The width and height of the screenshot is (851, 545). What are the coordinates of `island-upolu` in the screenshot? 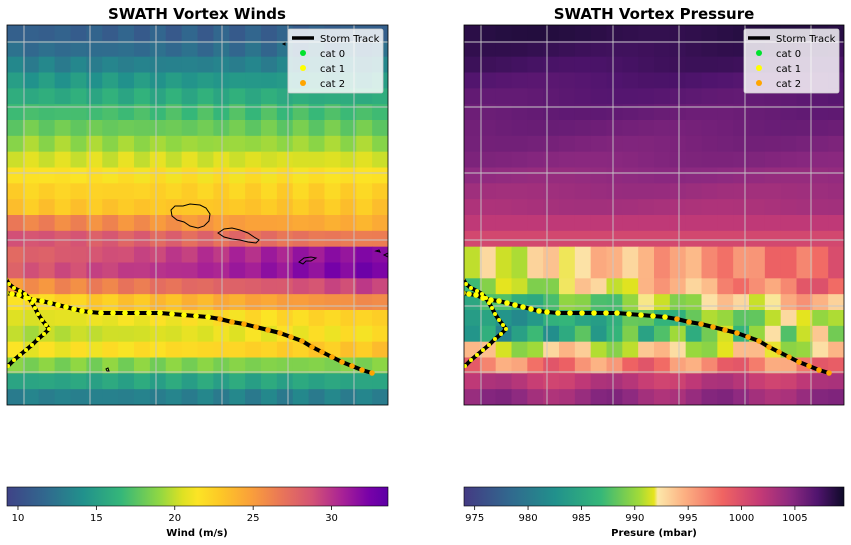 It's located at (190, 216).